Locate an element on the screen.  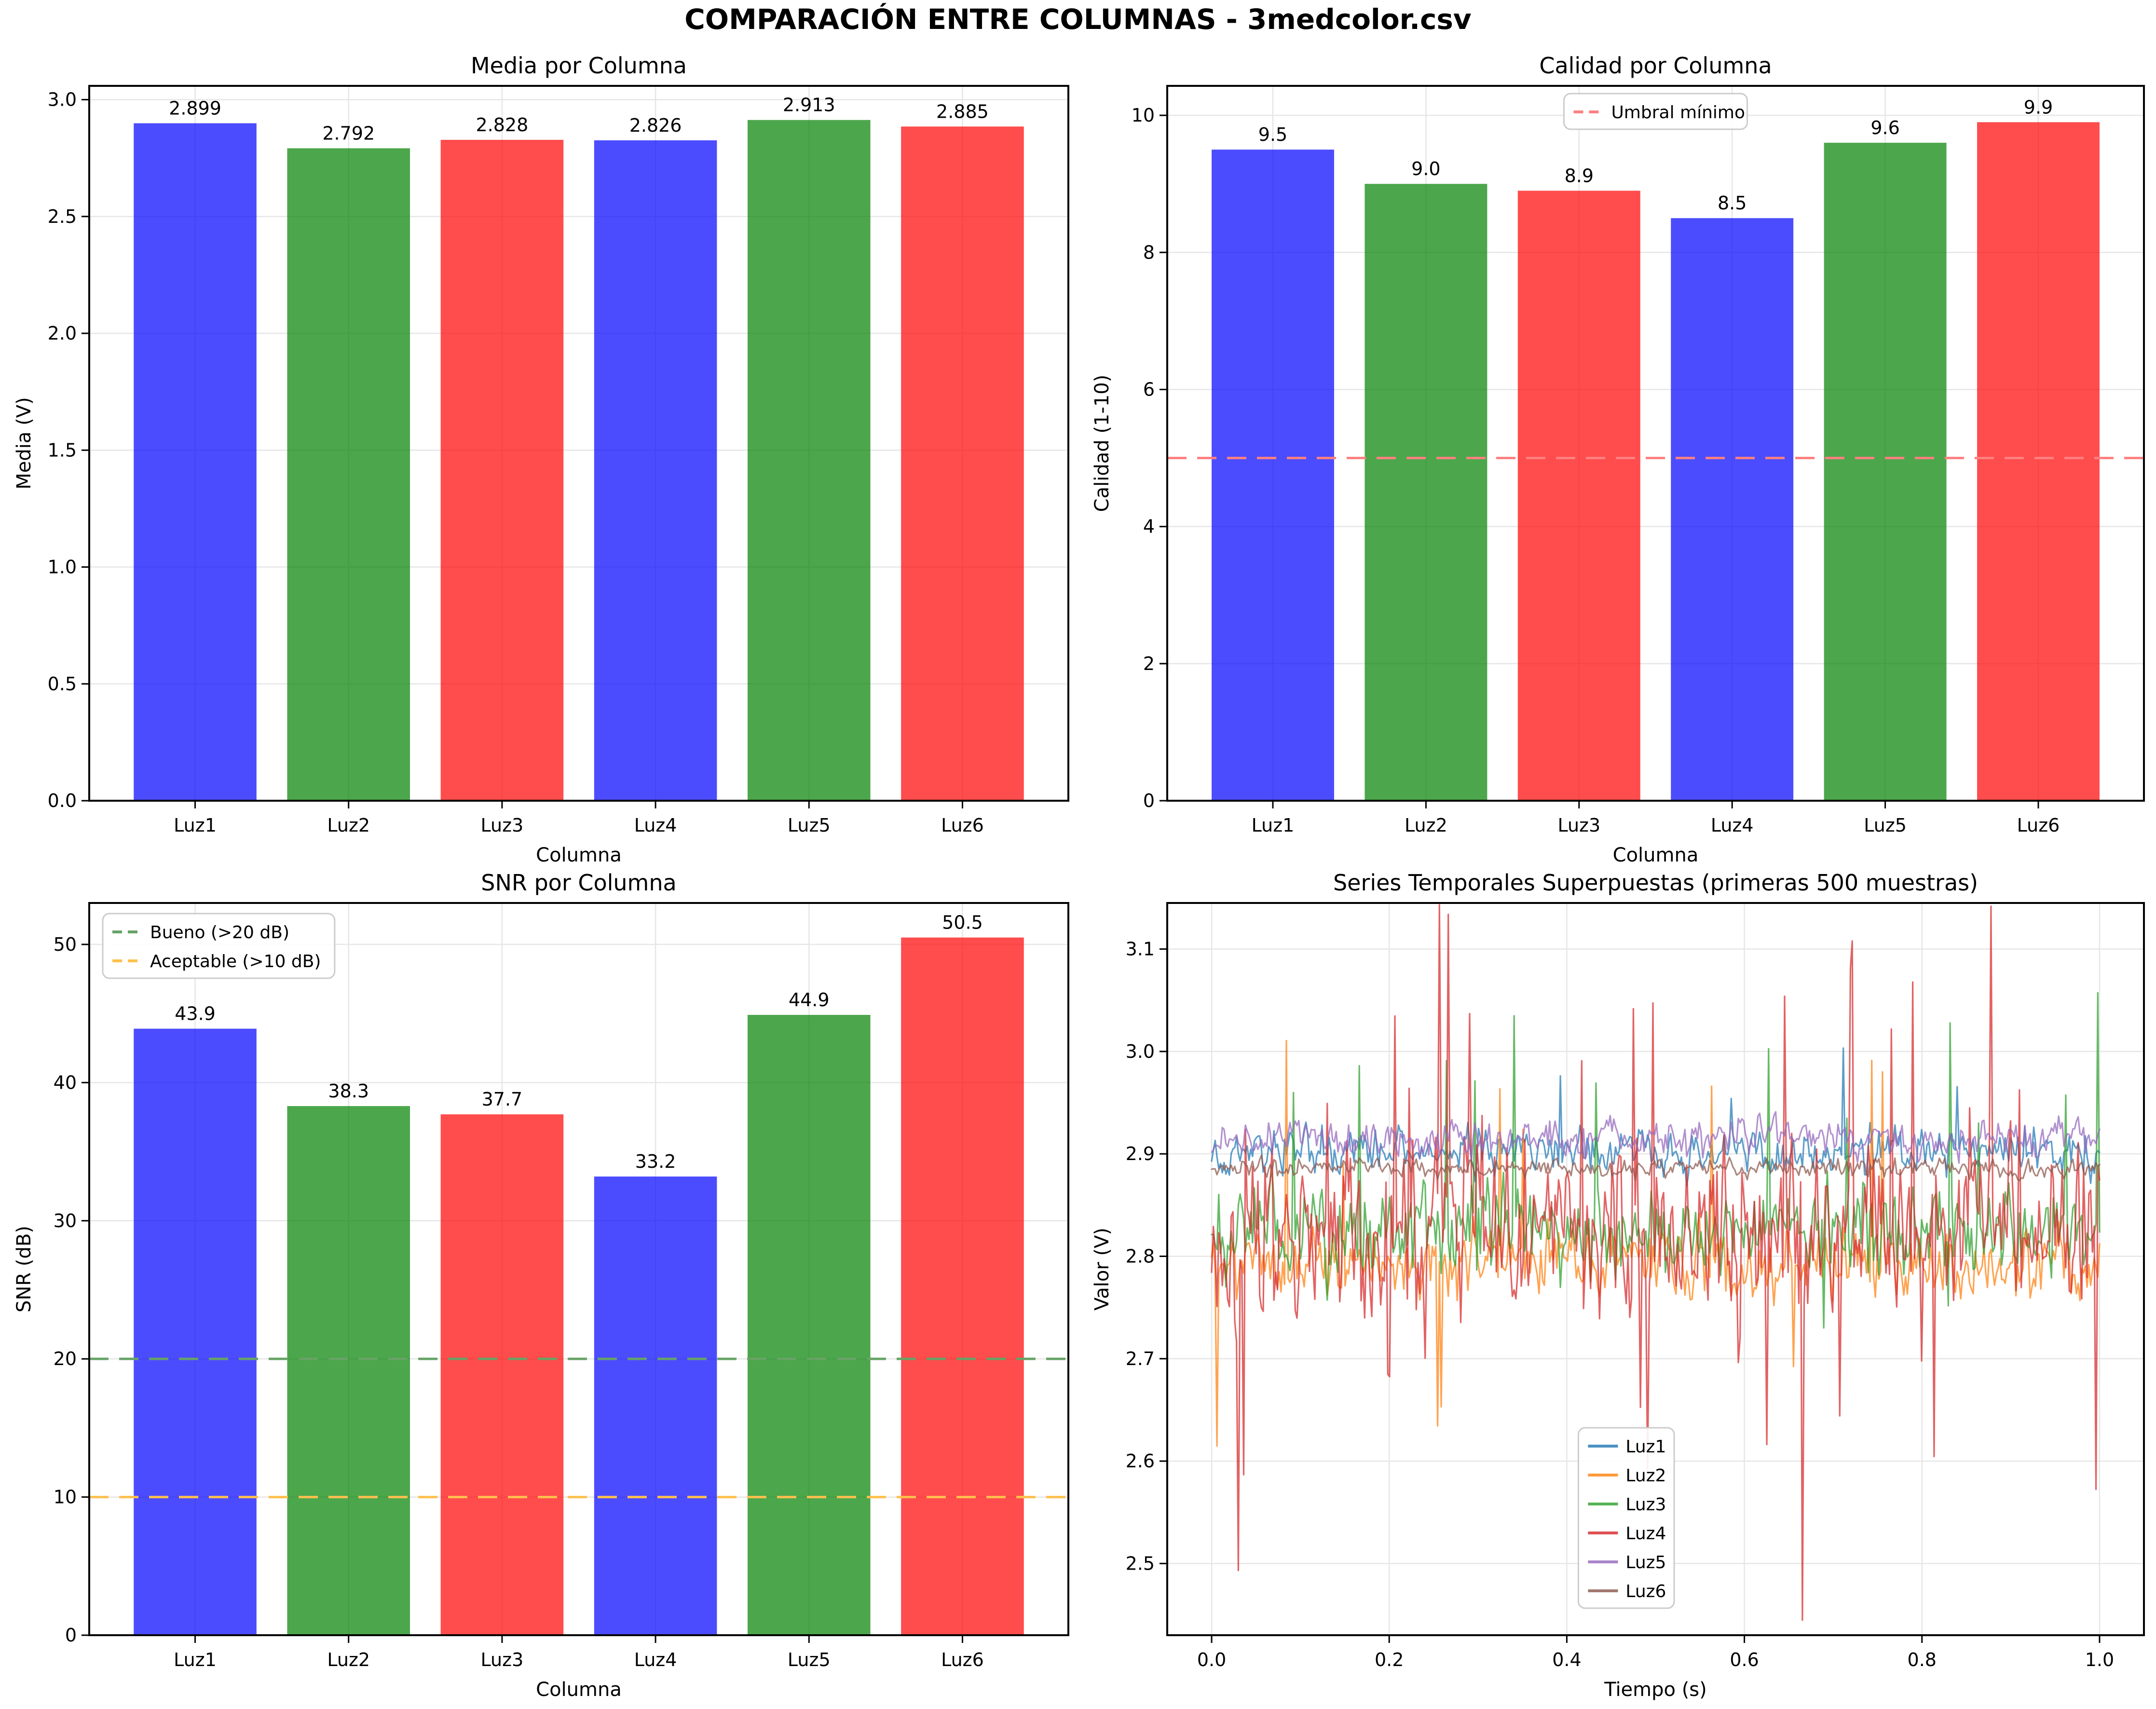
svg-text: 2.828 is located at coordinates (502, 125).